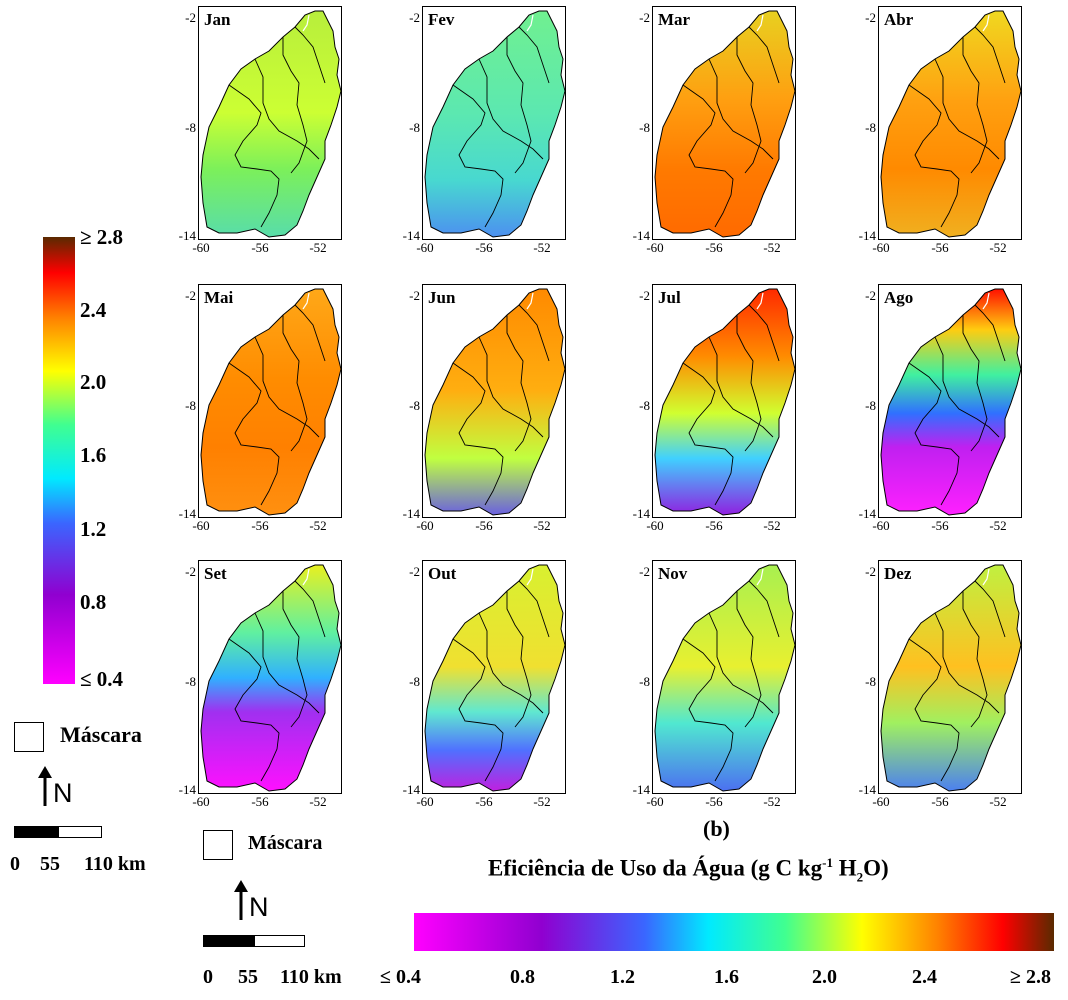 Image resolution: width=1068 pixels, height=1000 pixels. What do you see at coordinates (899, 297) in the screenshot?
I see `month-label: Ago` at bounding box center [899, 297].